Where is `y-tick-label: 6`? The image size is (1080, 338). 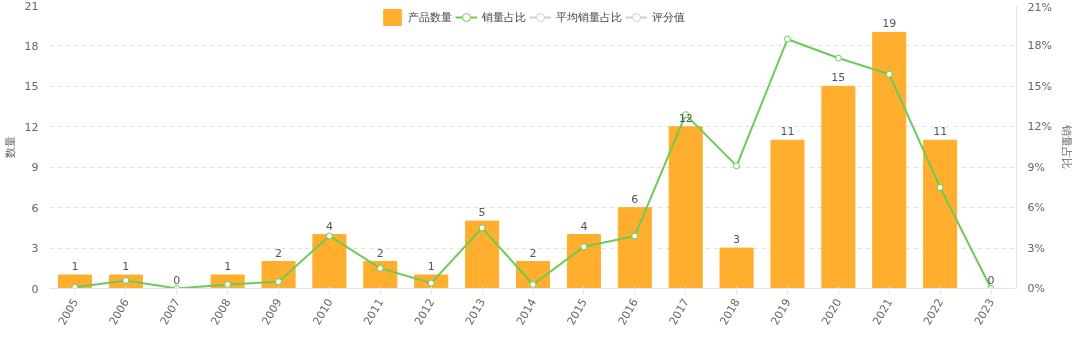 y-tick-label: 6 is located at coordinates (35, 208).